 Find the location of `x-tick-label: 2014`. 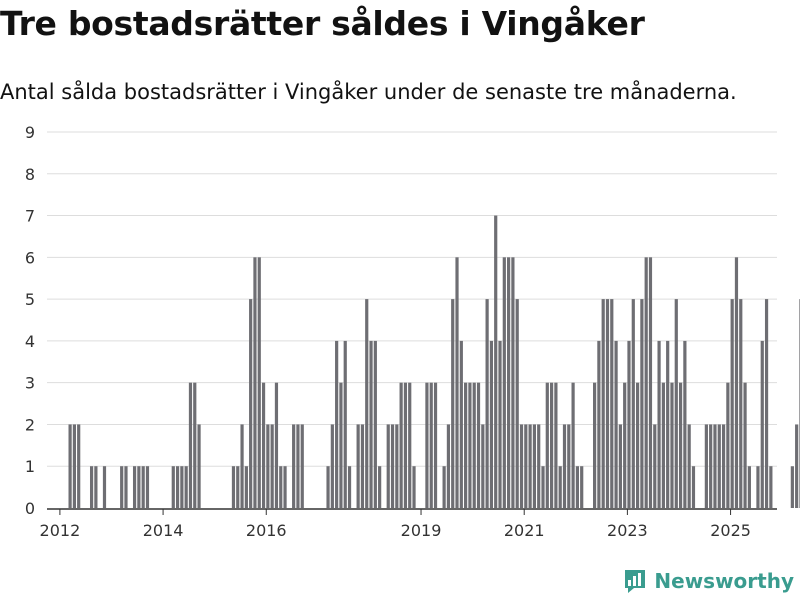

x-tick-label: 2014 is located at coordinates (163, 530).